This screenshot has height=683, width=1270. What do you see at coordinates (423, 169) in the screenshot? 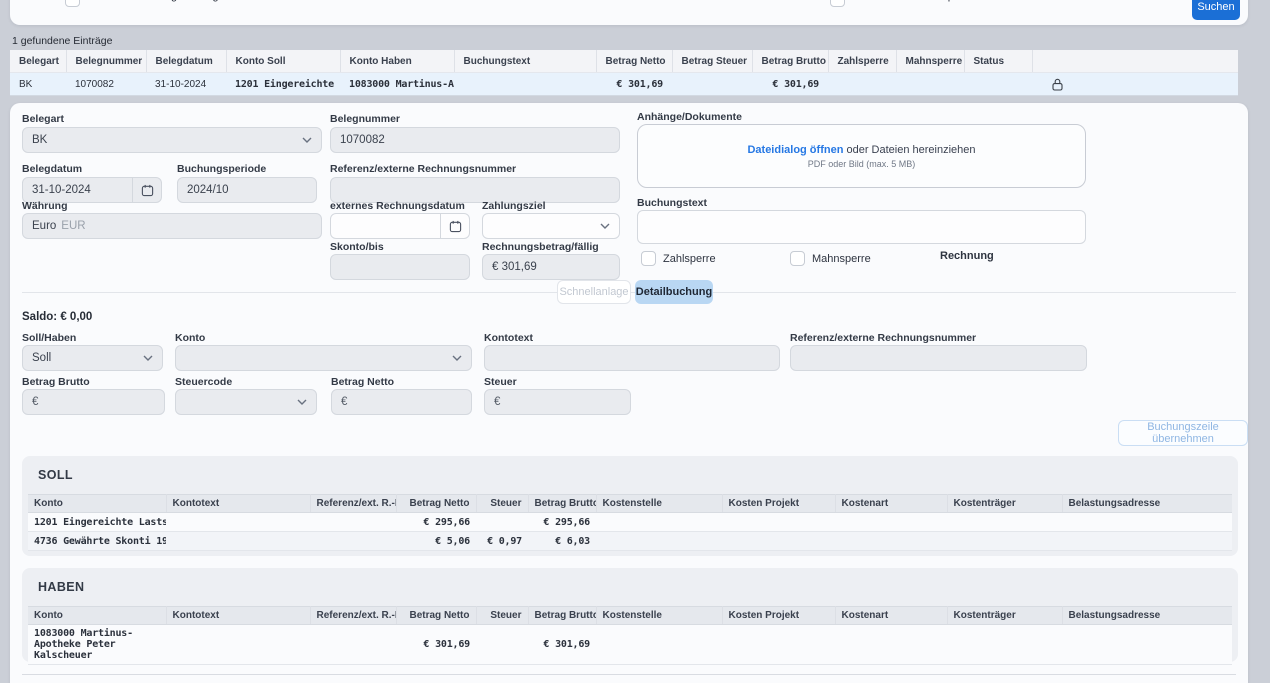
I see `referenz-label: Referenz/externe Rechnungsnummer` at bounding box center [423, 169].